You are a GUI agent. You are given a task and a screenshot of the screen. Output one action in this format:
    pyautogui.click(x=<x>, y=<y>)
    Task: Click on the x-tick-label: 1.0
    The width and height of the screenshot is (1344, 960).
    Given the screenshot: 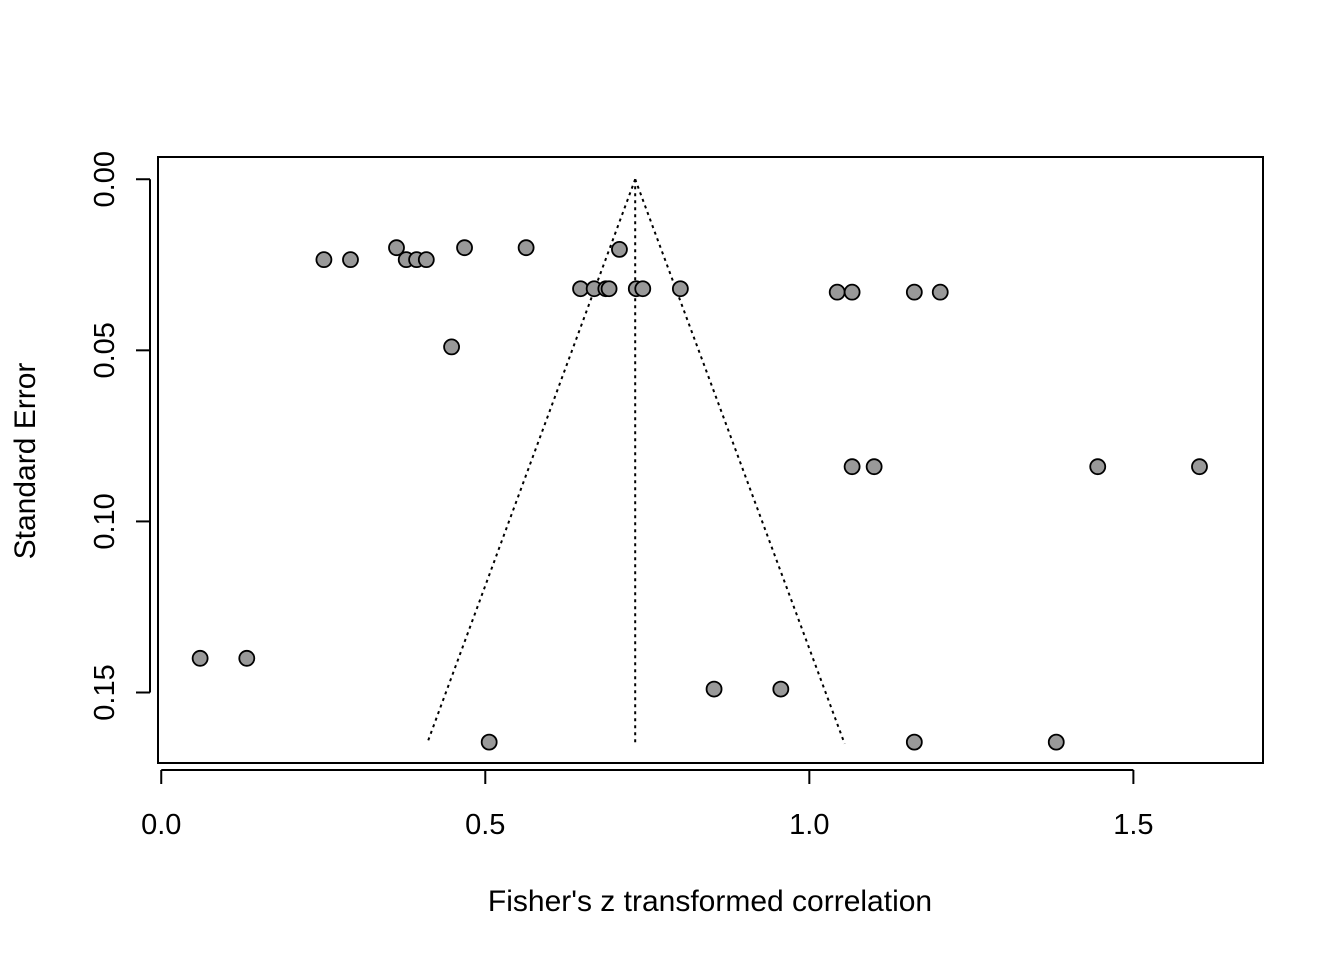 What is the action you would take?
    pyautogui.click(x=809, y=825)
    